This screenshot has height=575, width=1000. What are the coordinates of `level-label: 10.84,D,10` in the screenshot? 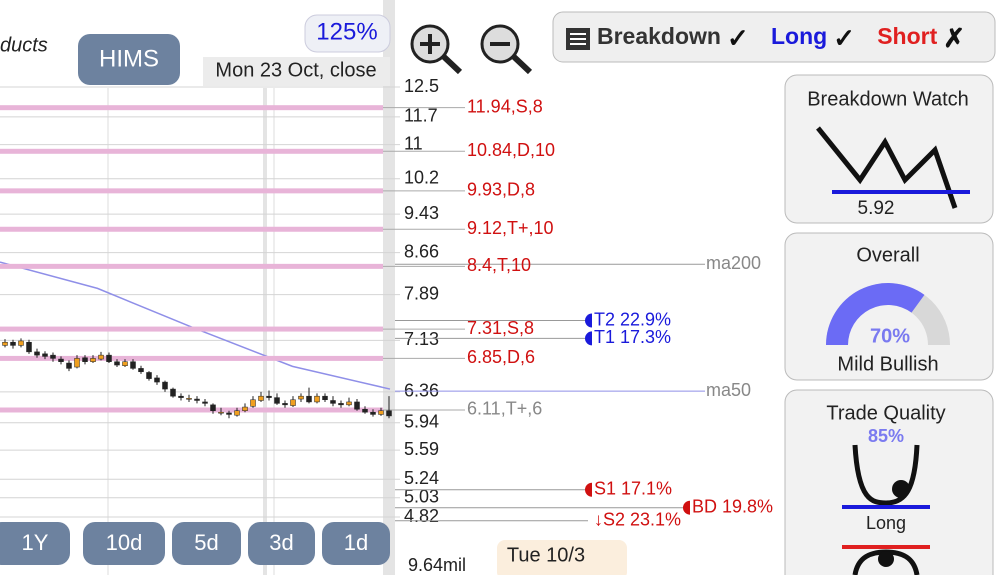 It's located at (511, 150).